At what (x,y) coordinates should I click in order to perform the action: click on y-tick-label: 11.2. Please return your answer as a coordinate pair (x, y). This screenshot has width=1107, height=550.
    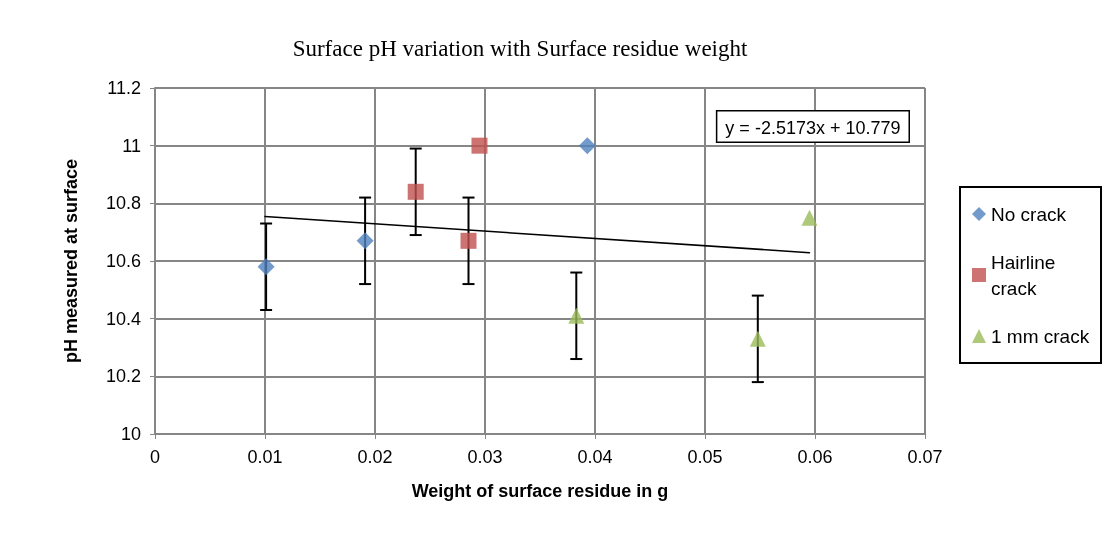
    Looking at the image, I should click on (124, 88).